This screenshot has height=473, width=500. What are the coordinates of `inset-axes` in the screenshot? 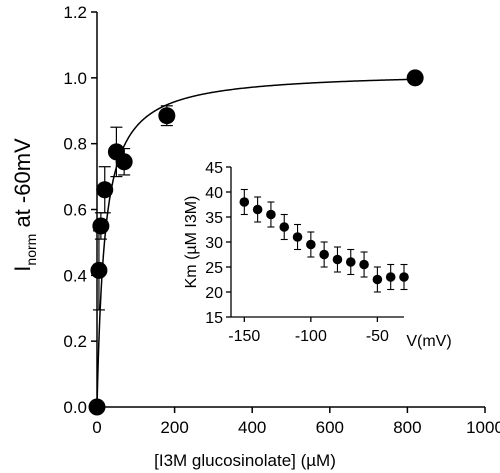 It's located at (317, 242).